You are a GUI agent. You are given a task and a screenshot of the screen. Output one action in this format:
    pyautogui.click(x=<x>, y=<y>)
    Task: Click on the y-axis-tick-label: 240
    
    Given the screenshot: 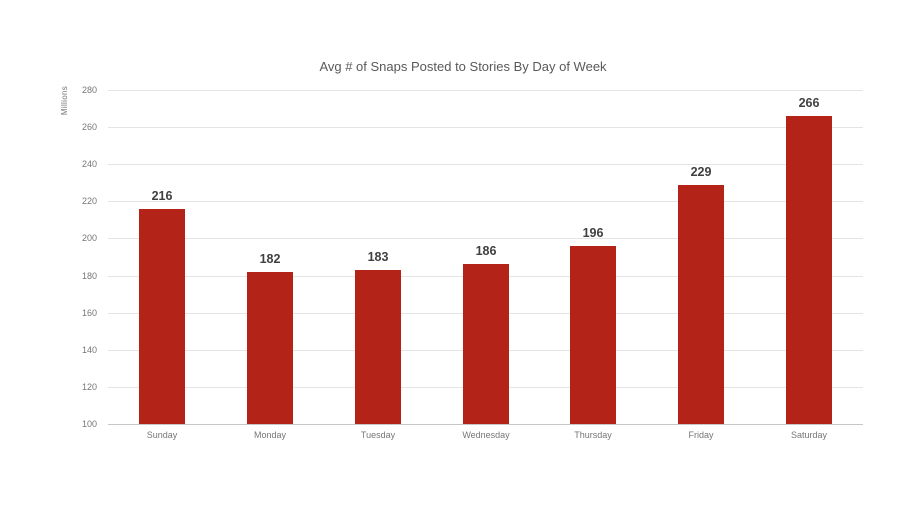 What is the action you would take?
    pyautogui.click(x=89, y=164)
    